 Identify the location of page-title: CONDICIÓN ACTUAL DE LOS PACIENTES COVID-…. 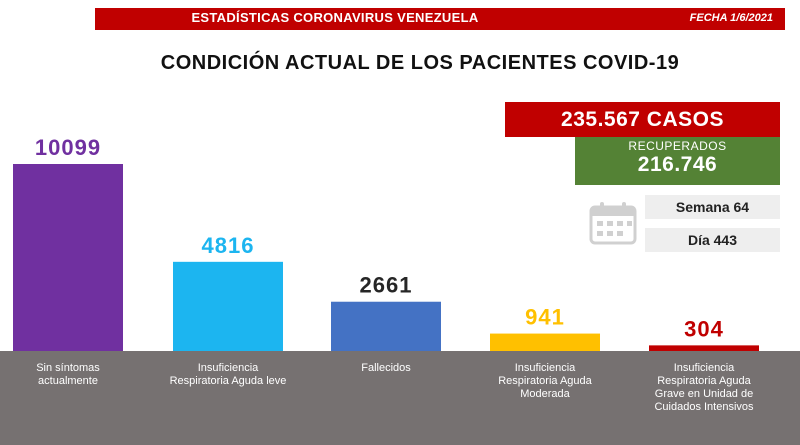
(420, 63).